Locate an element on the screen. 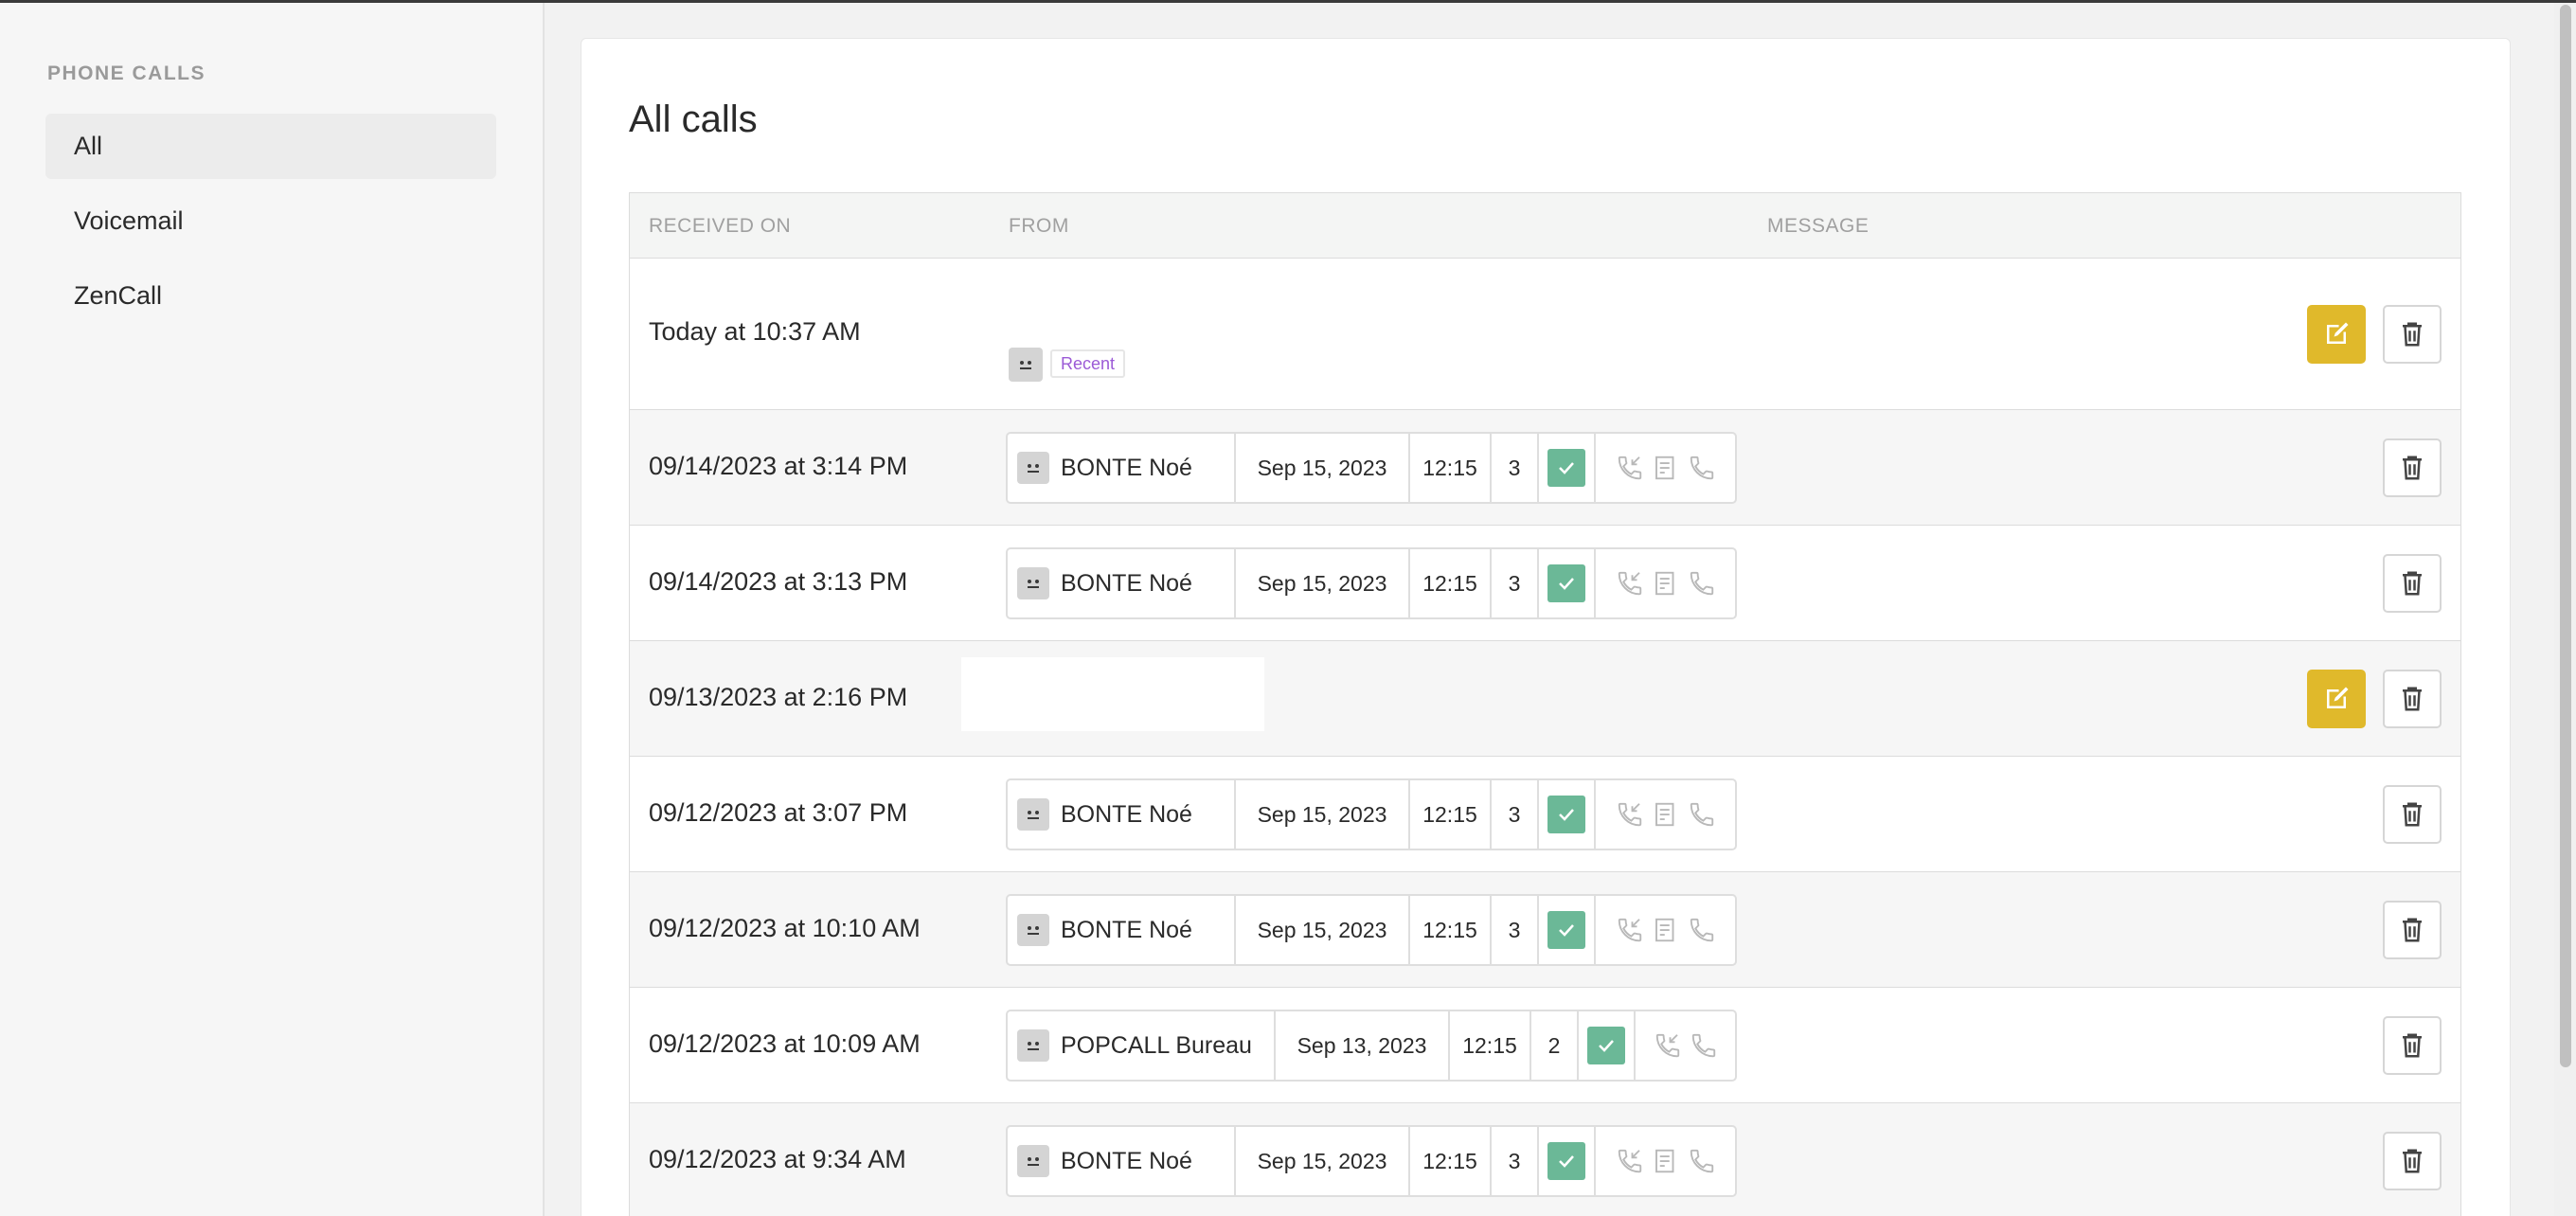 The height and width of the screenshot is (1216, 2576). edit-icon is located at coordinates (2338, 697).